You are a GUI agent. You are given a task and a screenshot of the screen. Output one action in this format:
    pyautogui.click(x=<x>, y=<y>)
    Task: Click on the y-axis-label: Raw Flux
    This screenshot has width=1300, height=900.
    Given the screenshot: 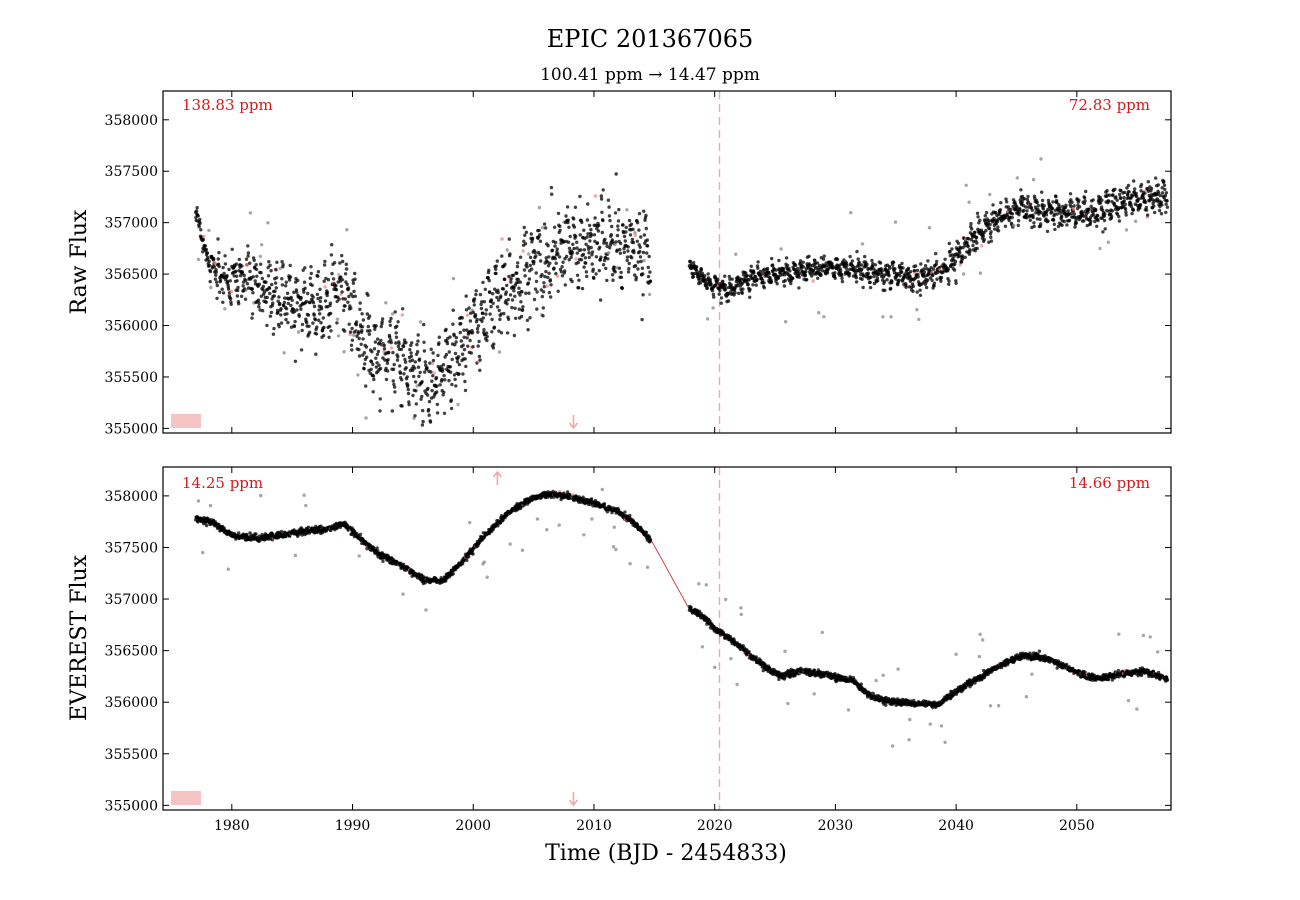 What is the action you would take?
    pyautogui.click(x=79, y=261)
    